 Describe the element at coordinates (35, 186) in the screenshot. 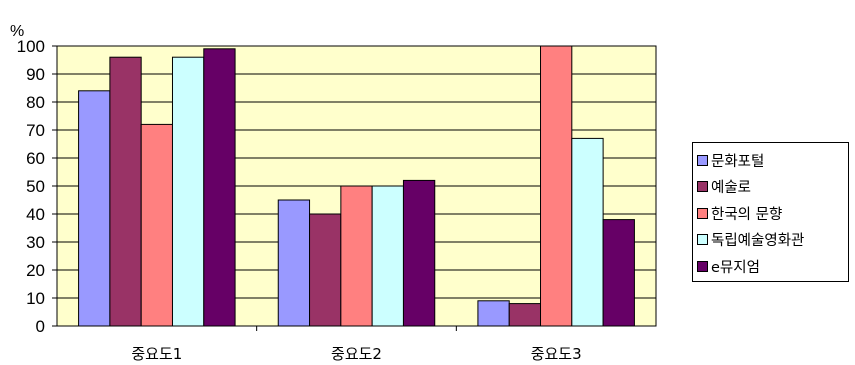

I see `y-tick-label: 50` at that location.